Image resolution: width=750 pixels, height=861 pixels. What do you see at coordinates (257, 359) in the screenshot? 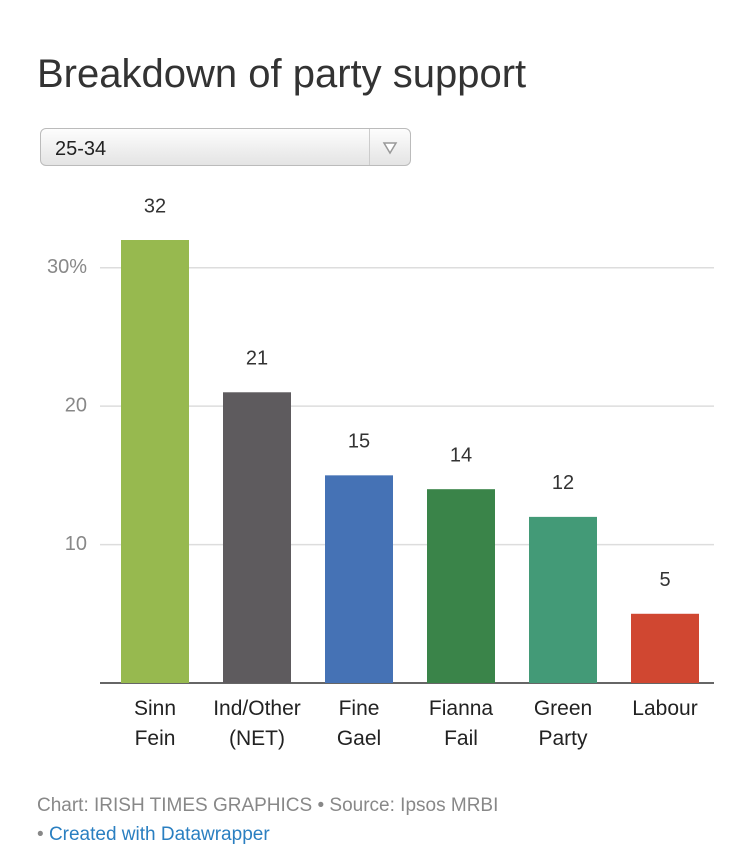
I see `value-label: 21` at bounding box center [257, 359].